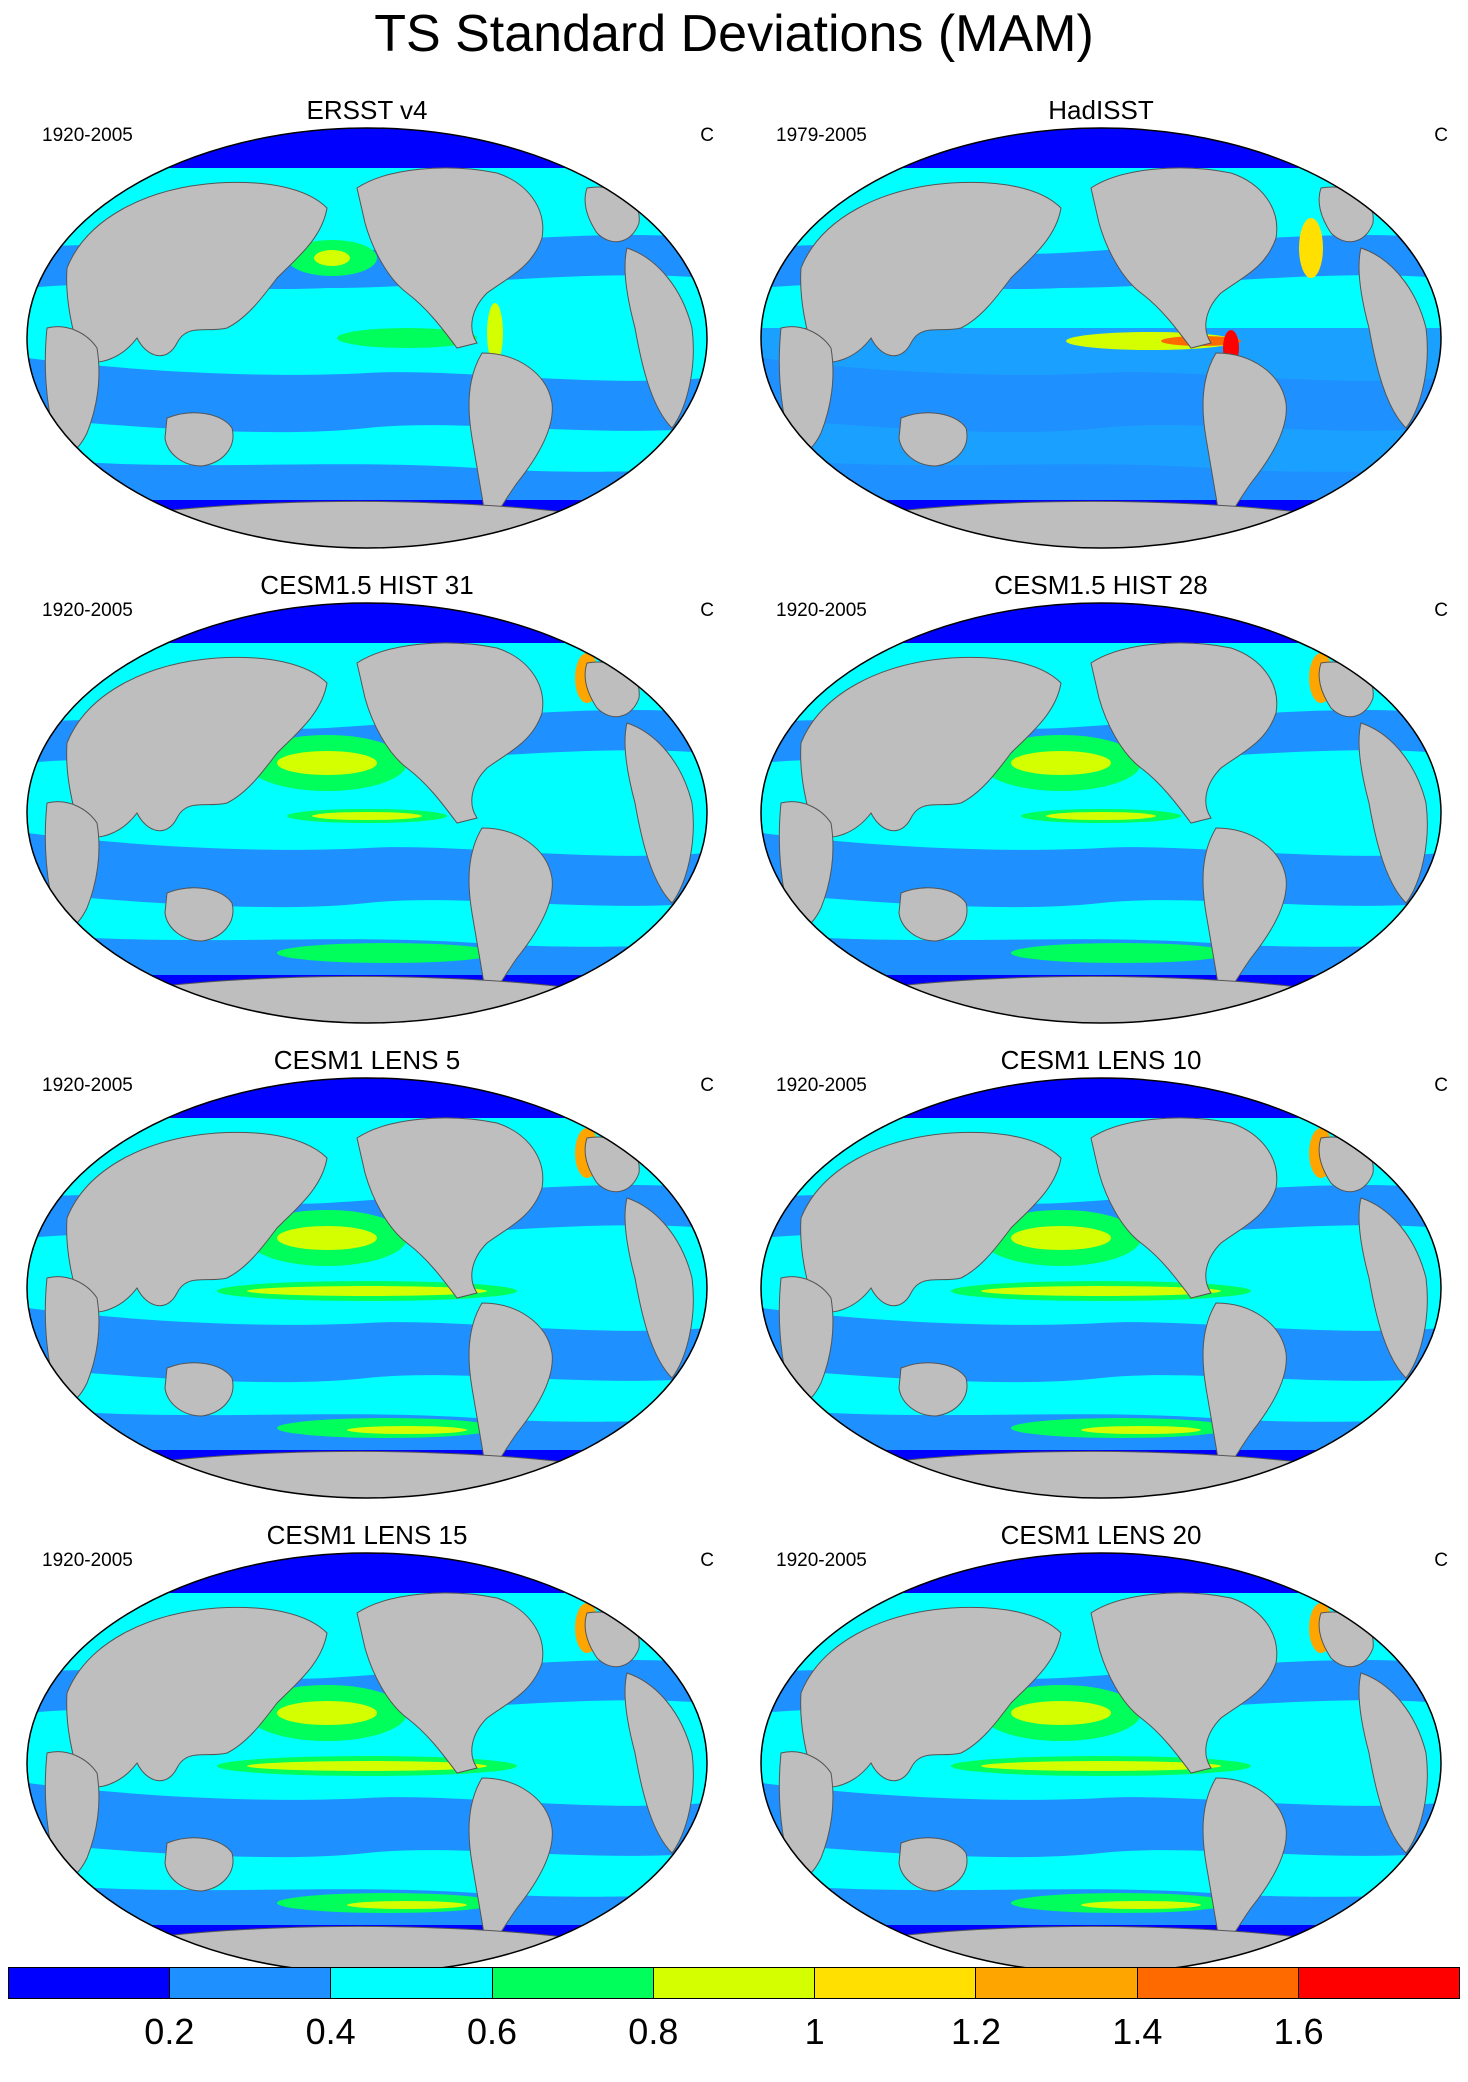 The image size is (1468, 2082). Describe the element at coordinates (1101, 1535) in the screenshot. I see `panel-title: CESM1 LENS 20` at that location.